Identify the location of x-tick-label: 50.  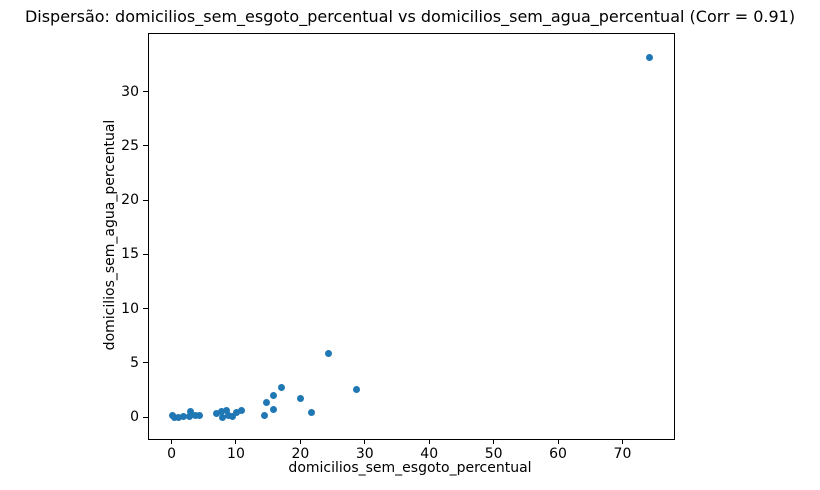
(493, 454).